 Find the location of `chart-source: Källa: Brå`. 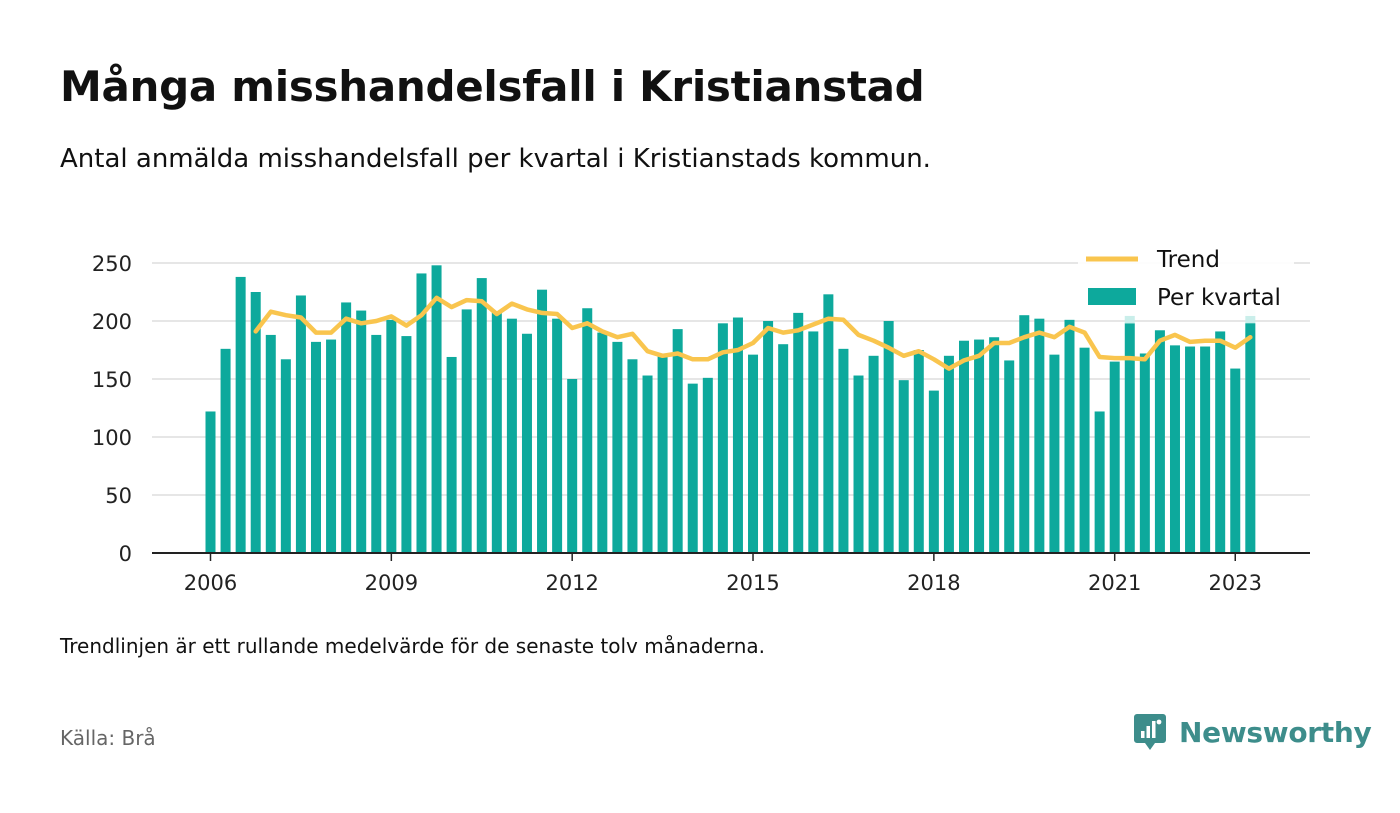

chart-source: Källa: Brå is located at coordinates (108, 738).